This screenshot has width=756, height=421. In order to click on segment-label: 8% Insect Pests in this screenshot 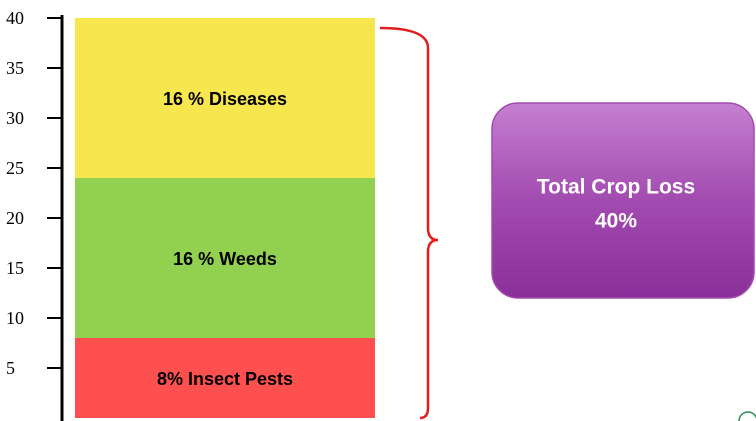, I will do `click(225, 379)`.